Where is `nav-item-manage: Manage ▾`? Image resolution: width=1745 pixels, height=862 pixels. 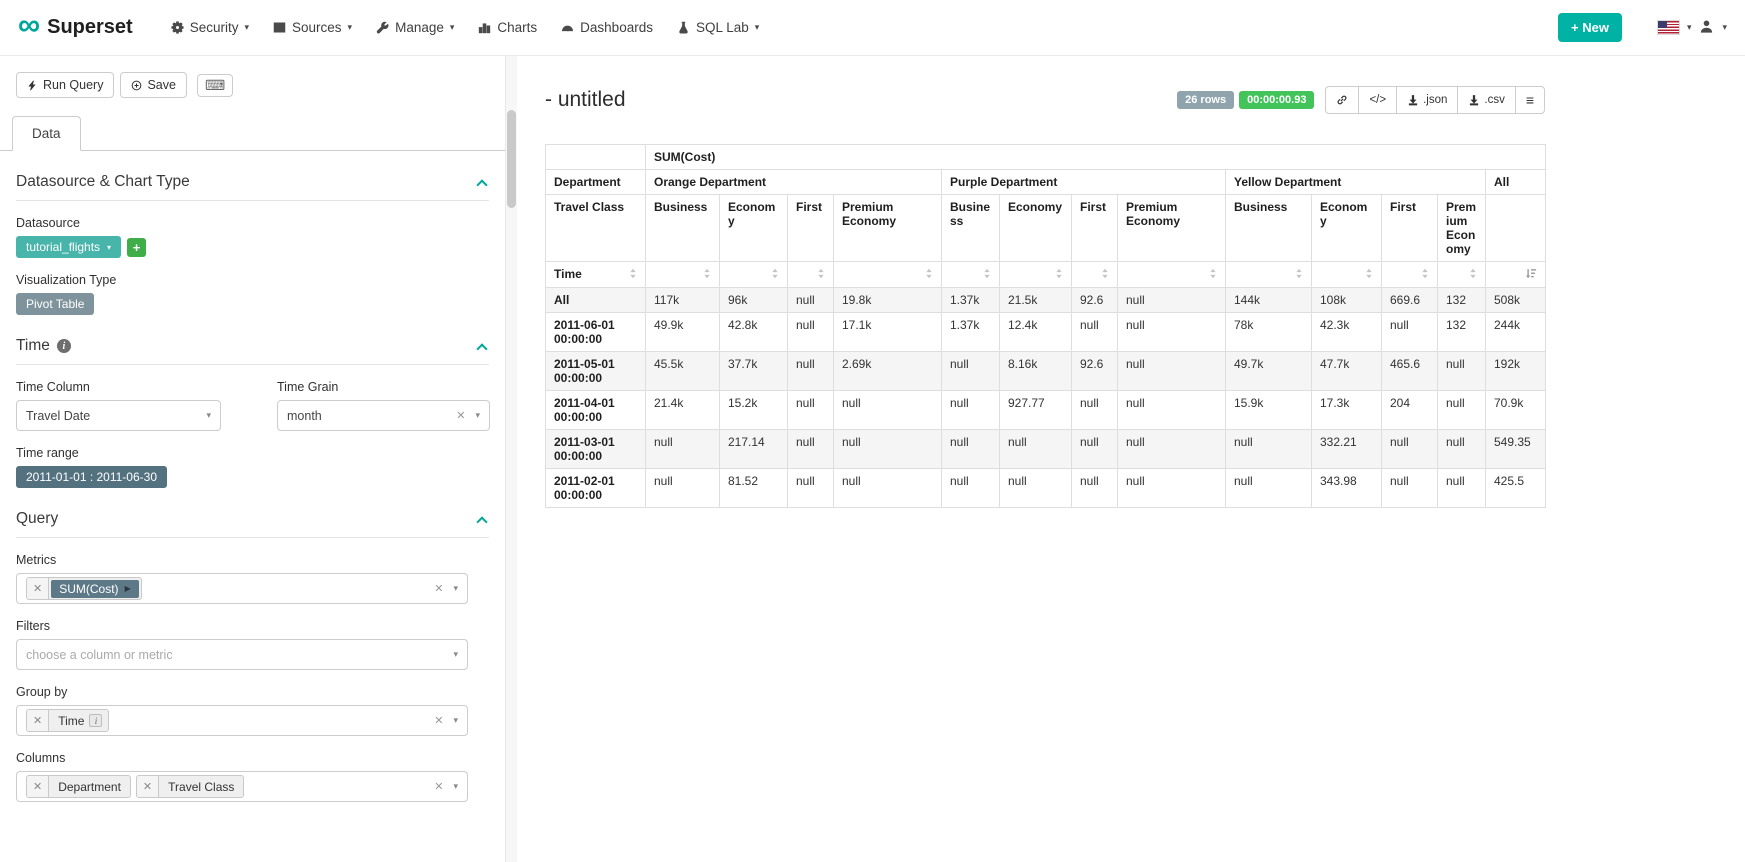
nav-item-manage: Manage ▾ is located at coordinates (415, 27).